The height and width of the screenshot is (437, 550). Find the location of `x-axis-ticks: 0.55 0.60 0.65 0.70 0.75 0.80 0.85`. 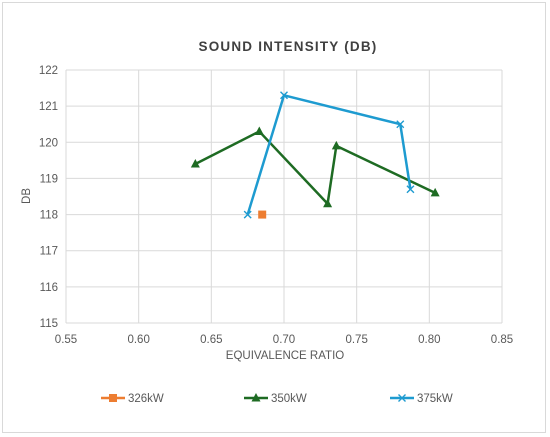

x-axis-ticks: 0.55 0.60 0.65 0.70 0.75 0.80 0.85 is located at coordinates (284, 340).